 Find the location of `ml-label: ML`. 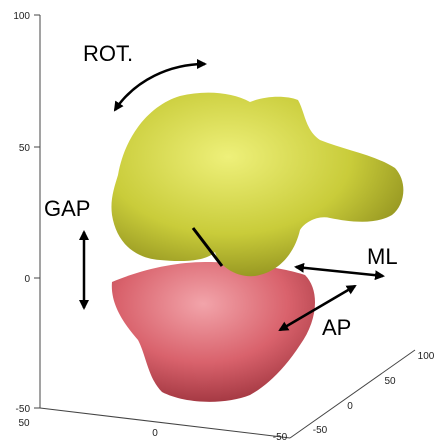

ml-label: ML is located at coordinates (382, 256).